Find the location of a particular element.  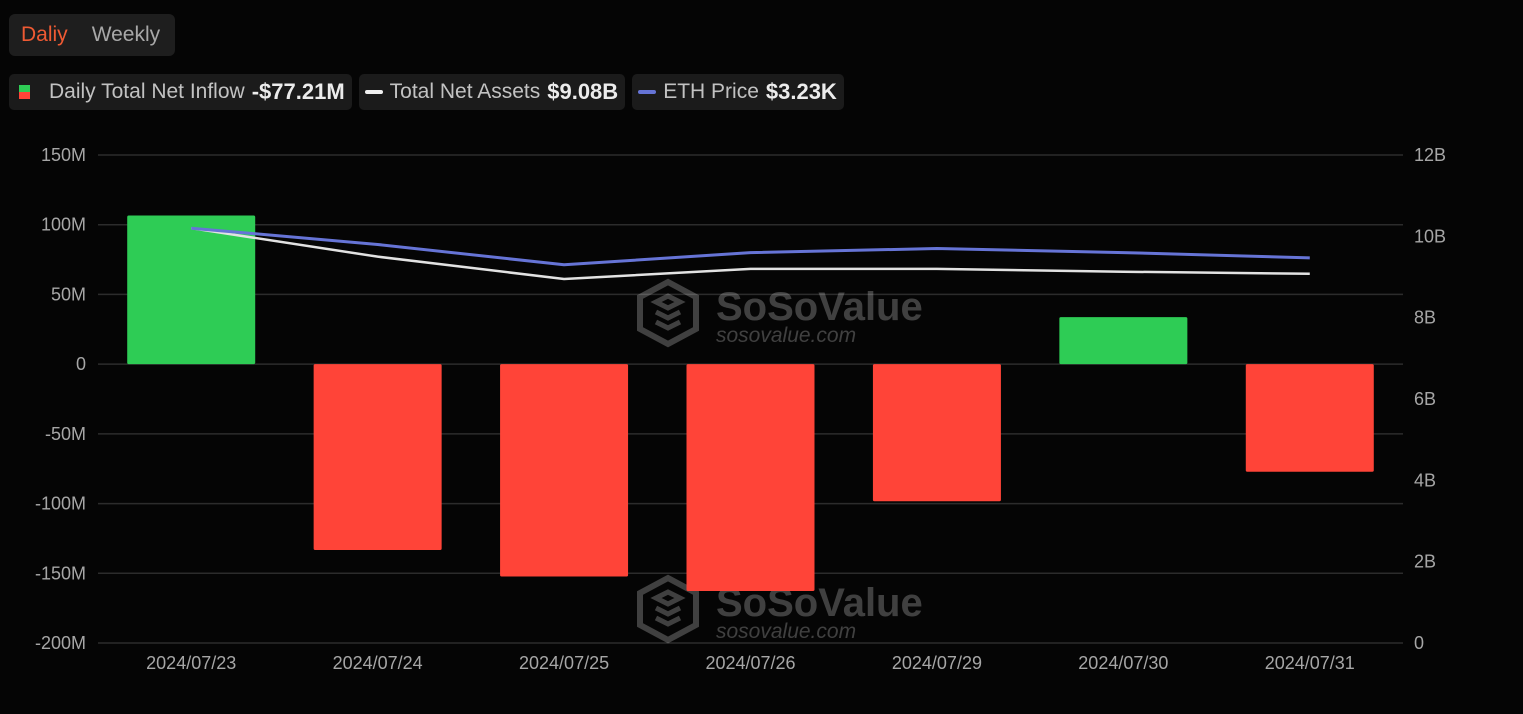

net-assets-line is located at coordinates (750, 253).